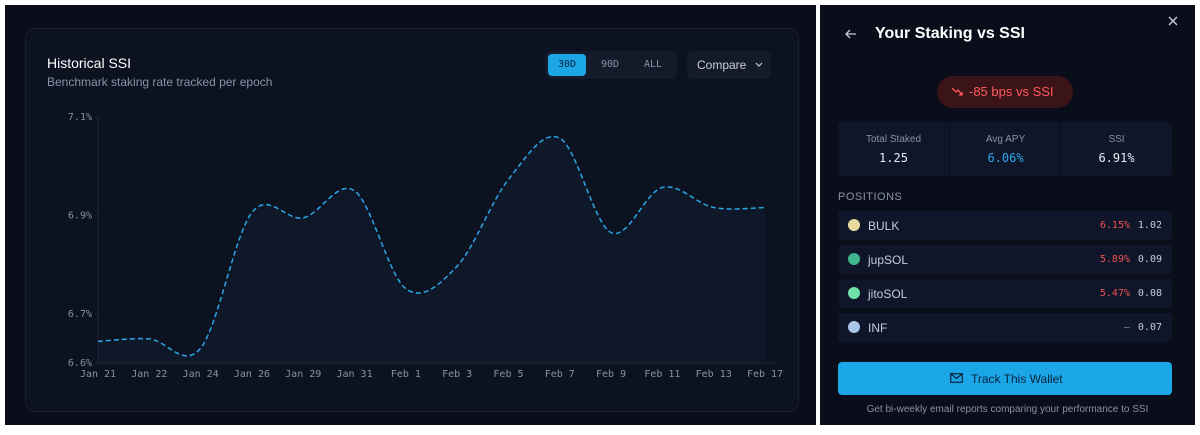  Describe the element at coordinates (1005, 225) in the screenshot. I see `position-row: BULK 6.15% 1.02` at that location.